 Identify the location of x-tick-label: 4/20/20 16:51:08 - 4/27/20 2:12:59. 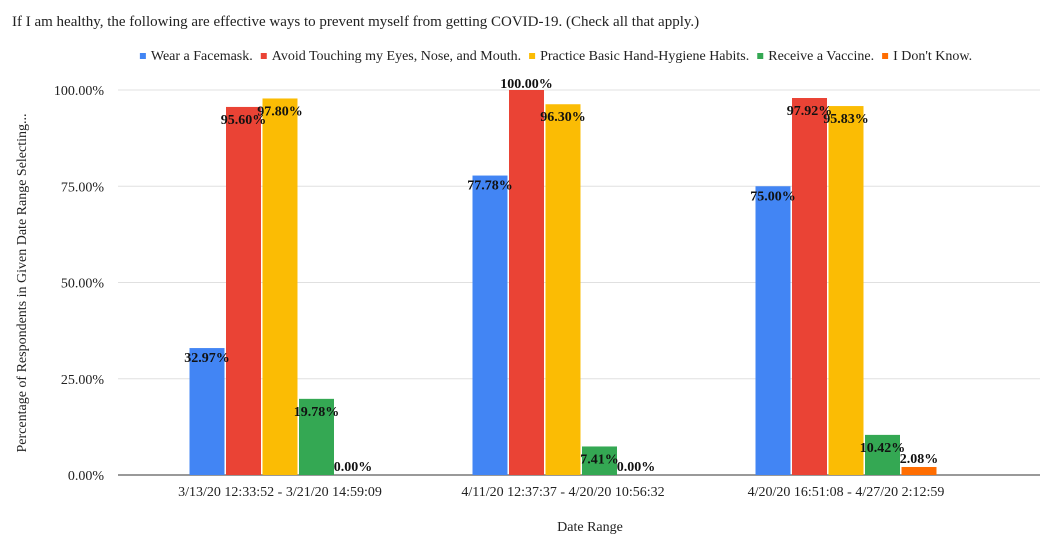
(846, 492).